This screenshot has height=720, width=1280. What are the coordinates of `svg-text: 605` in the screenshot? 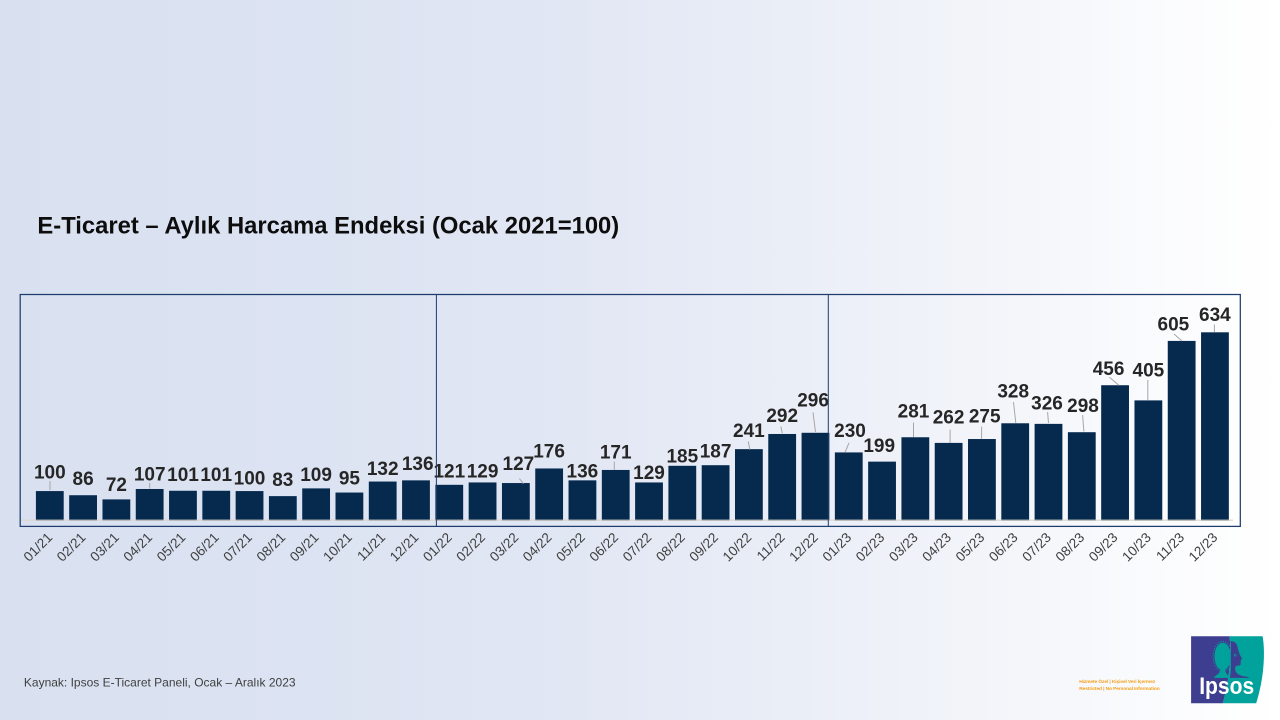 It's located at (1174, 325).